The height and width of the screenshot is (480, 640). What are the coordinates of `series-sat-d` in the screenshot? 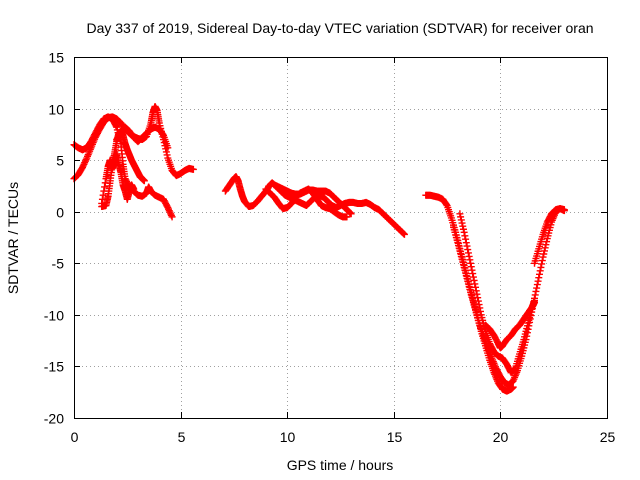 It's located at (142, 137).